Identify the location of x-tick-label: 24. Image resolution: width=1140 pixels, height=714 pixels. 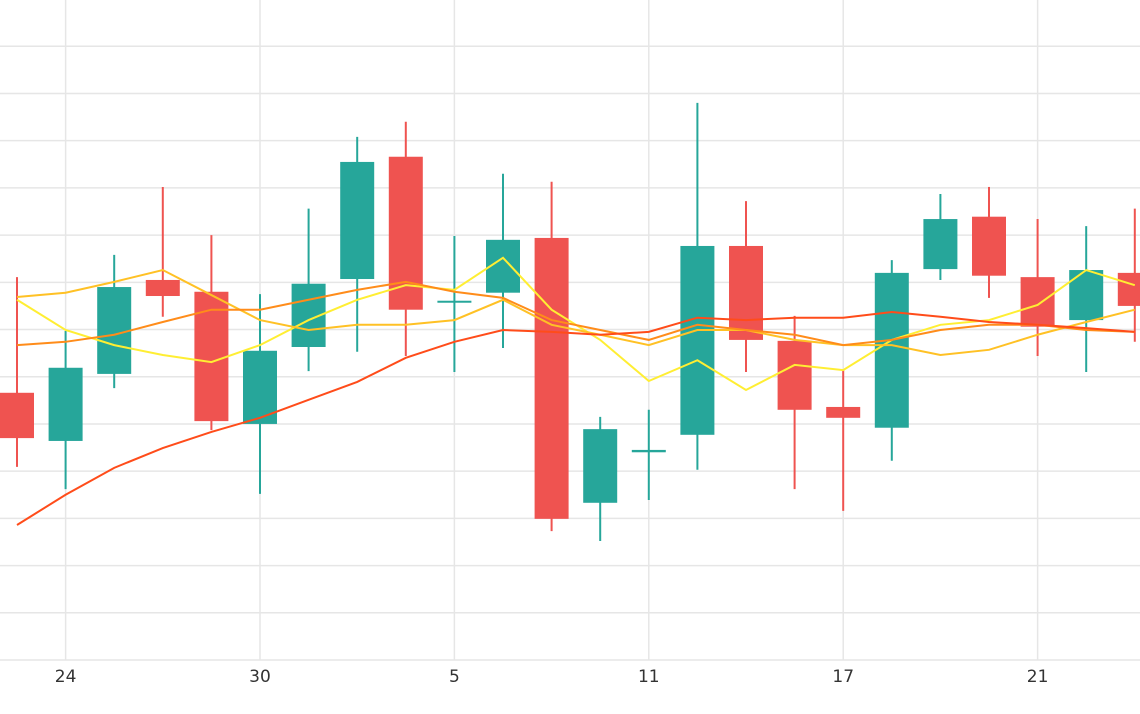
(66, 677).